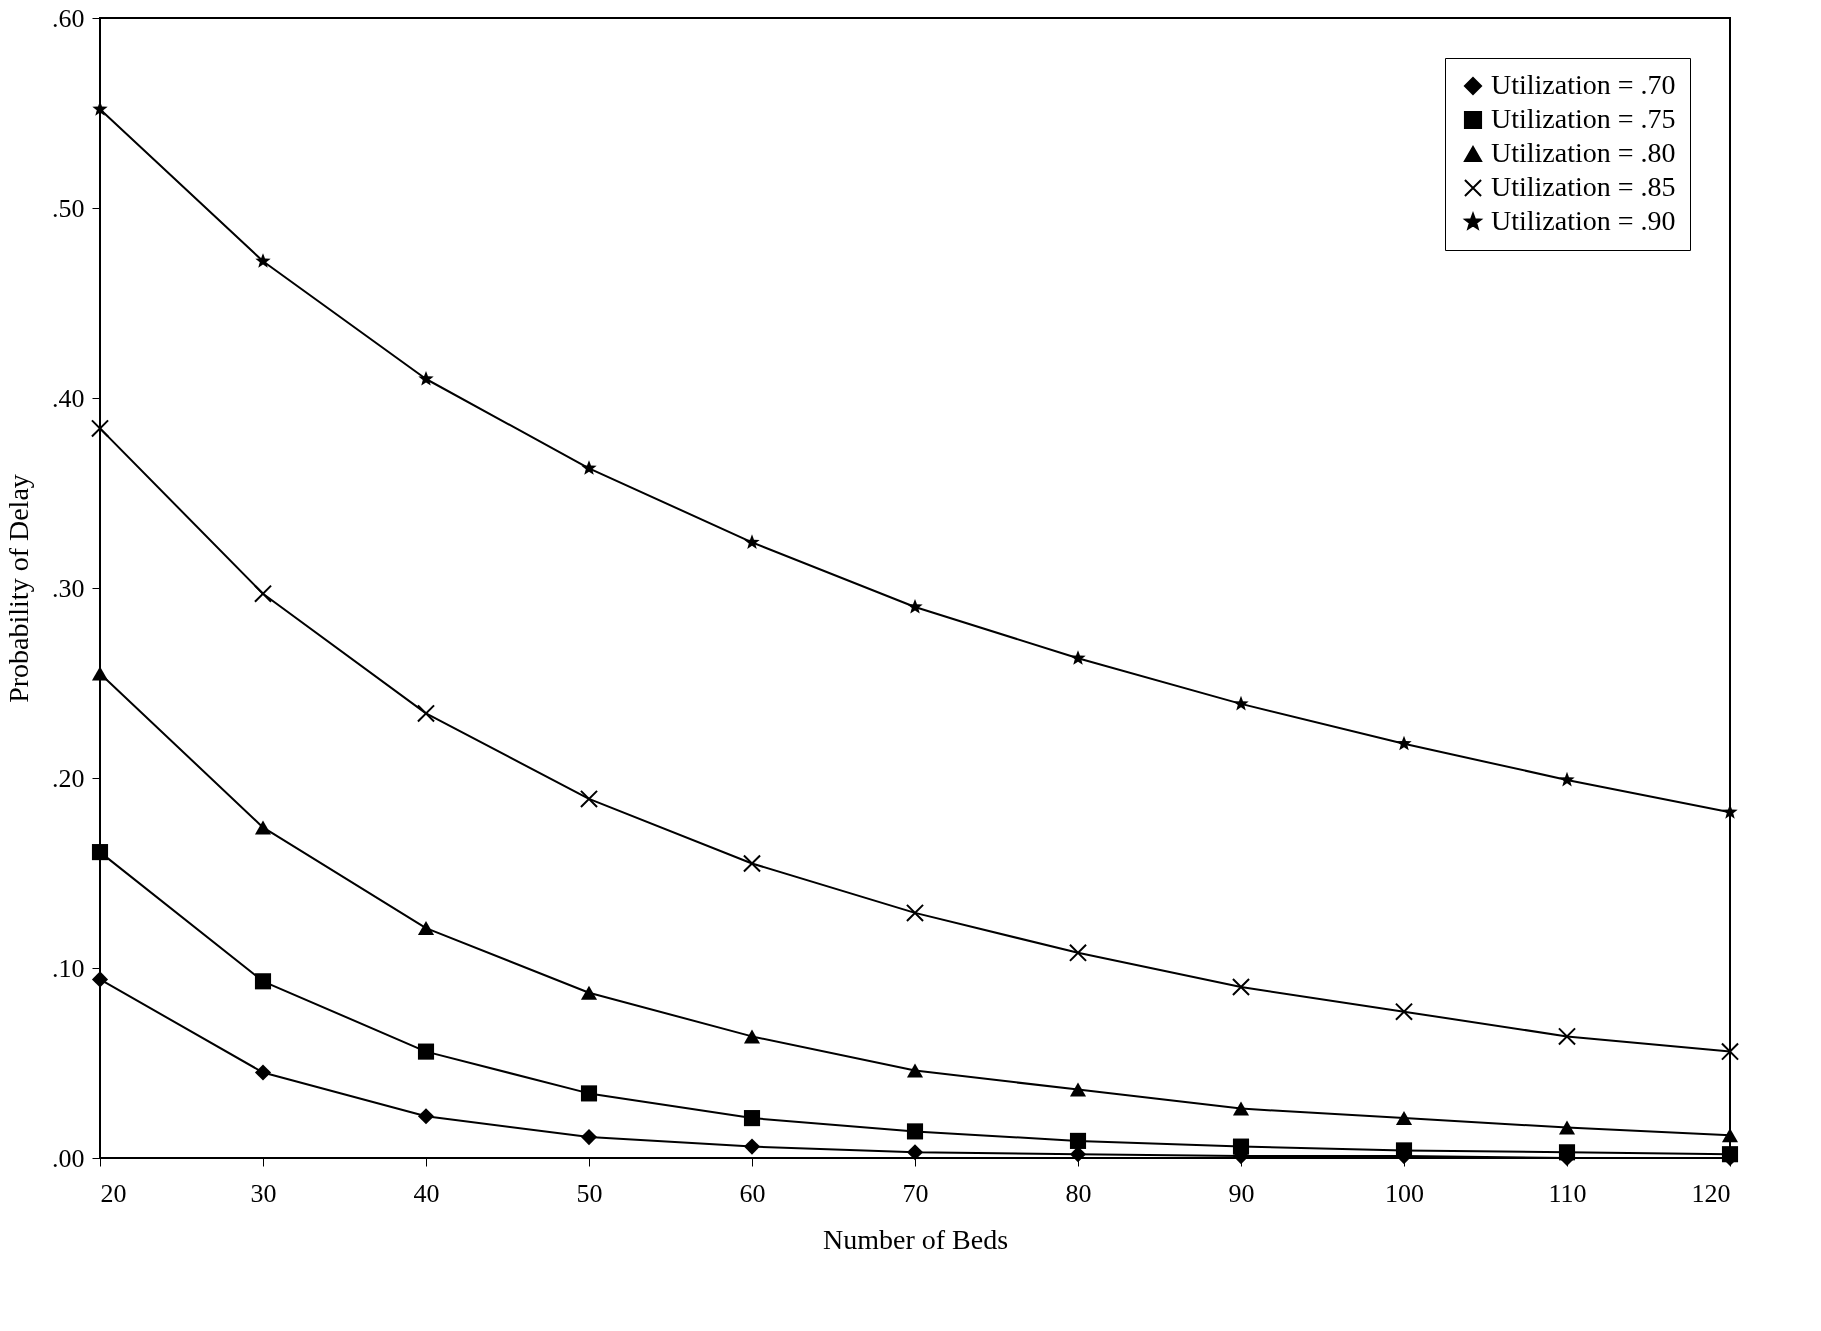 The image size is (1821, 1331). What do you see at coordinates (68, 18) in the screenshot?
I see `y-tick-label: .60` at bounding box center [68, 18].